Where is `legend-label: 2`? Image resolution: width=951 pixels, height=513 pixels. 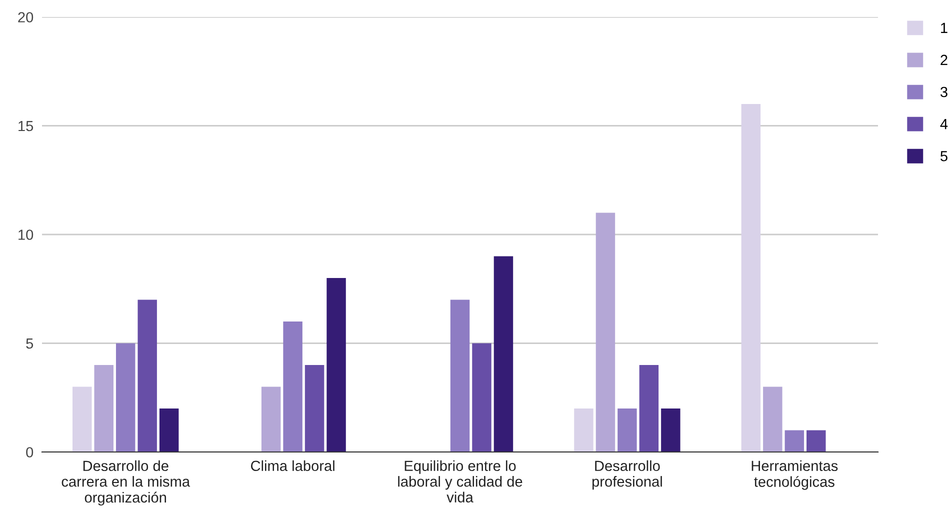 legend-label: 2 is located at coordinates (944, 59).